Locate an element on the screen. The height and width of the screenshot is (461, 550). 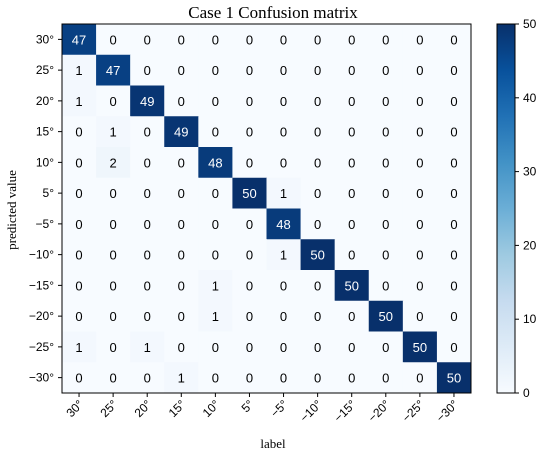
y-tick-label: −15° is located at coordinates (41, 285).